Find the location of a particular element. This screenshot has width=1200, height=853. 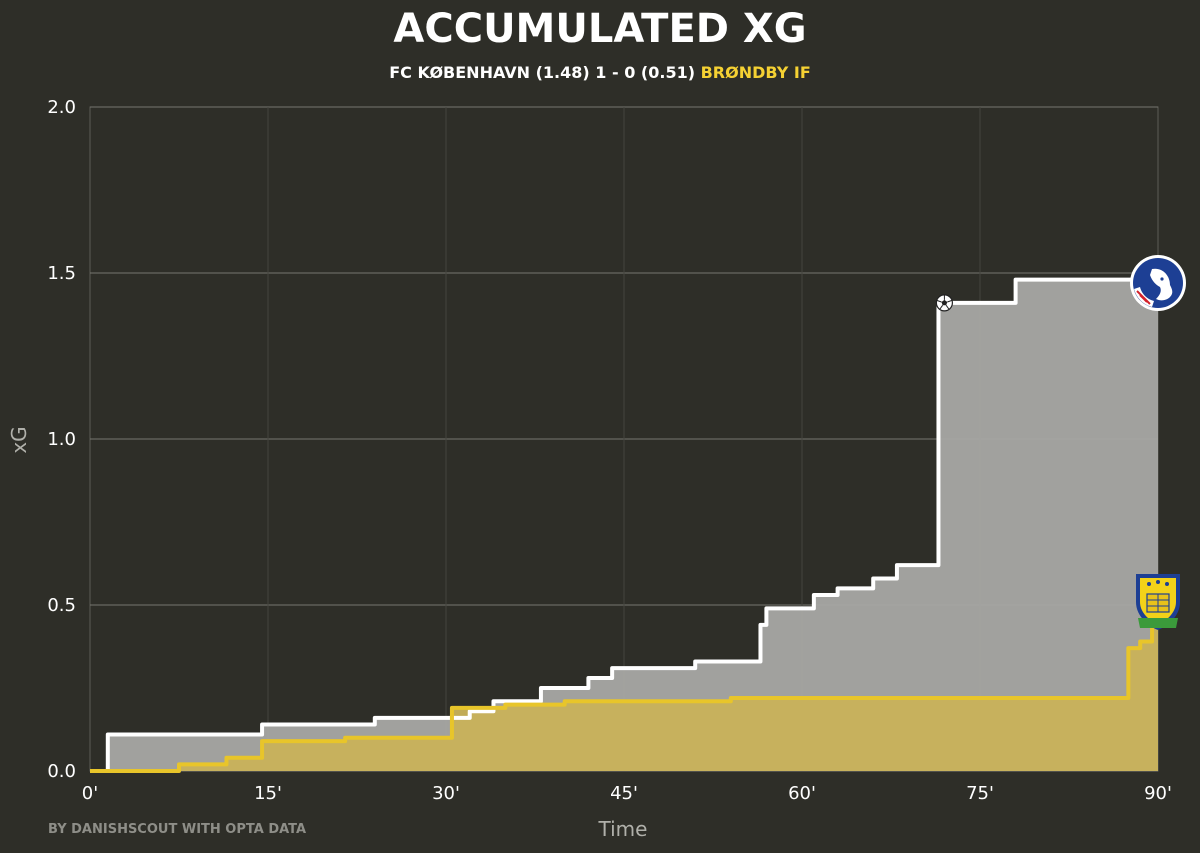

x-tick-label: 30' is located at coordinates (446, 793).